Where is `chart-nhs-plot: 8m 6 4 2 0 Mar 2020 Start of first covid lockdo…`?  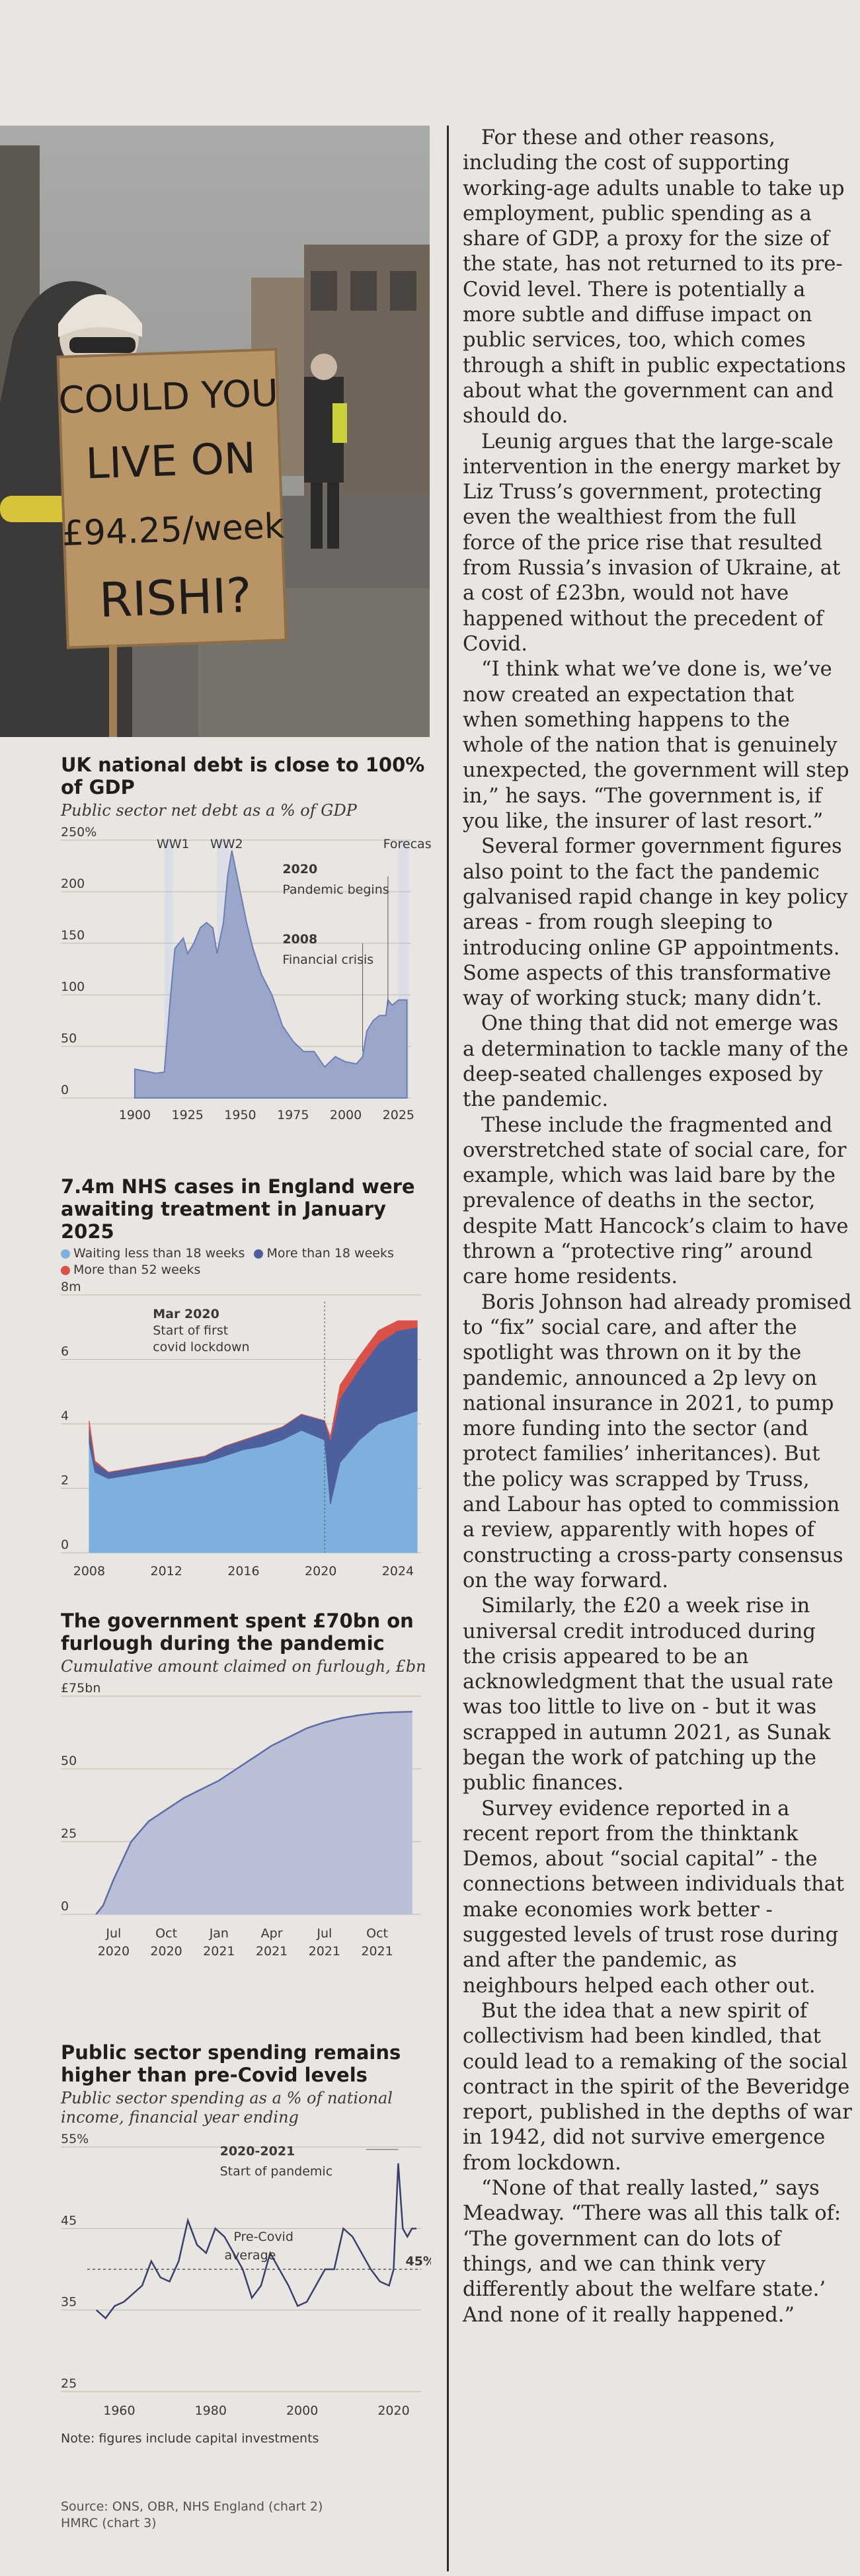 chart-nhs-plot: 8m 6 4 2 0 Mar 2020 Start of first covid lockdo… is located at coordinates (241, 1429).